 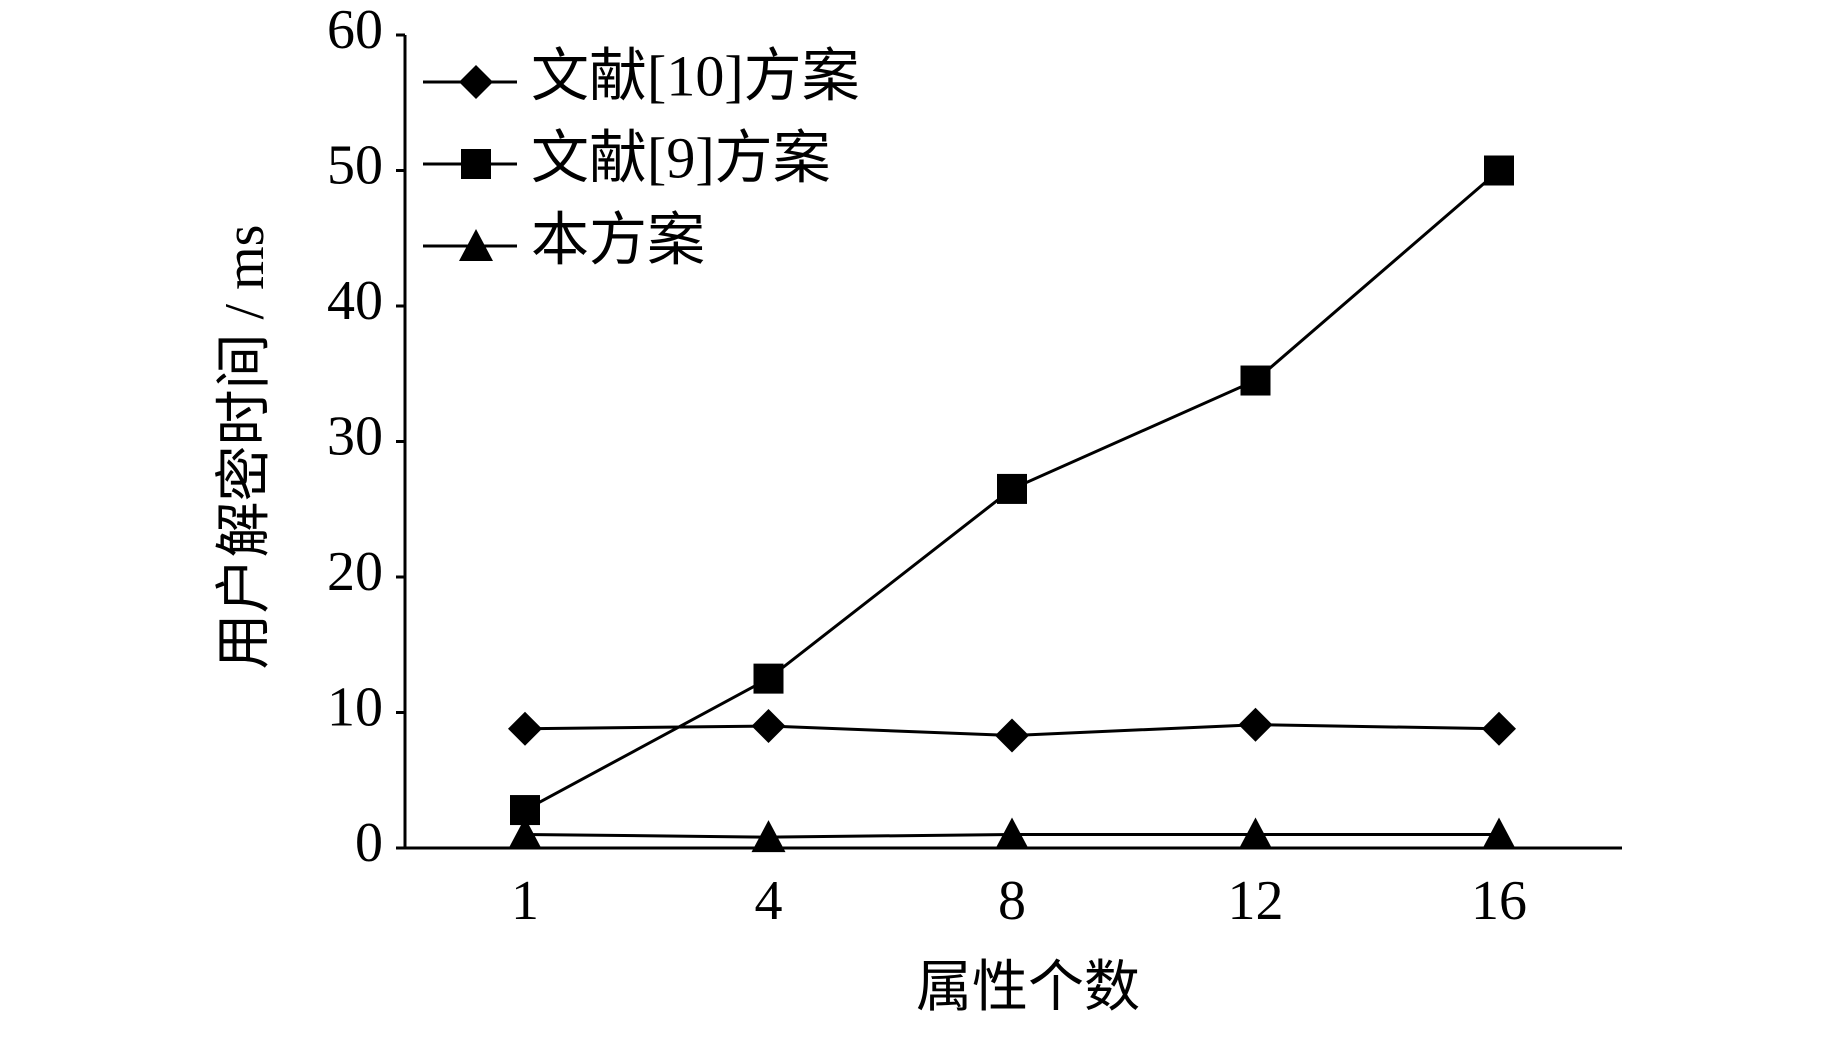 What do you see at coordinates (355, 30) in the screenshot?
I see `y-tick-label: 60` at bounding box center [355, 30].